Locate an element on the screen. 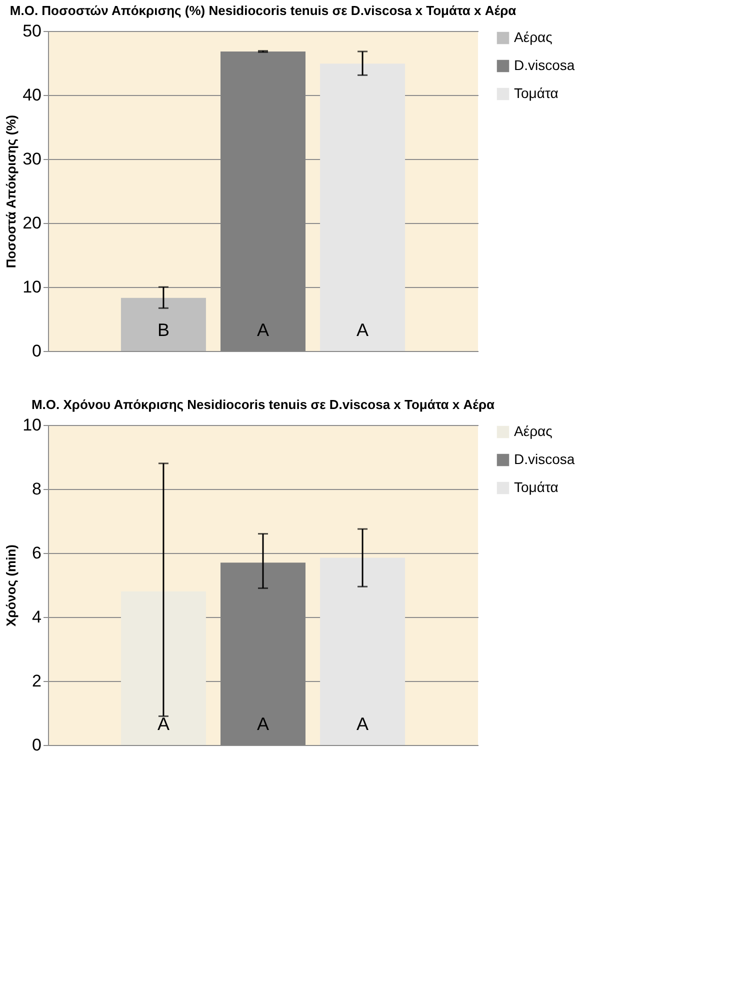 This screenshot has width=740, height=983. y-tick-label: 2 is located at coordinates (37, 681).